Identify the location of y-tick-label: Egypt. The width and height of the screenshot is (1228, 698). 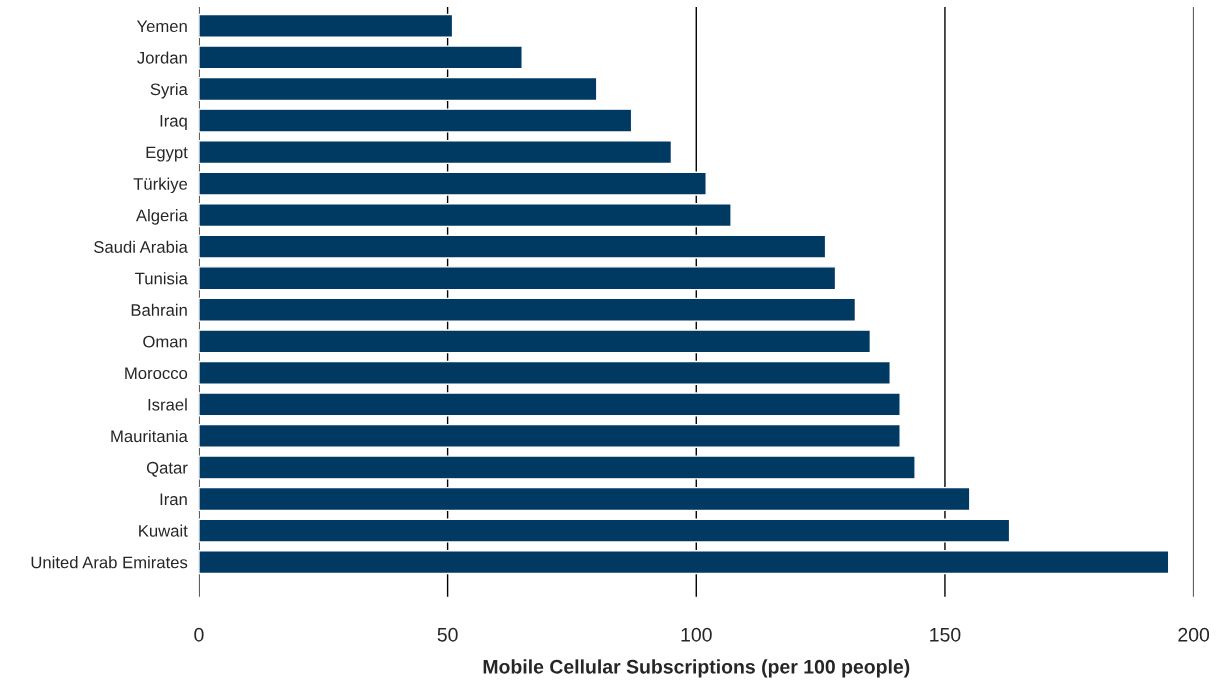
(167, 154).